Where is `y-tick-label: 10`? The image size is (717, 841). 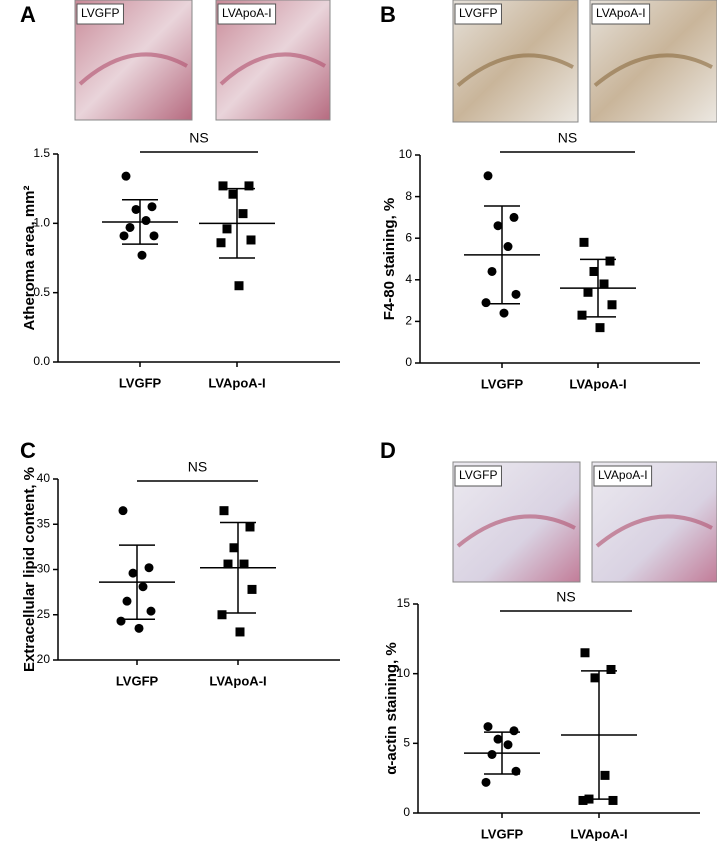 y-tick-label: 10 is located at coordinates (404, 673).